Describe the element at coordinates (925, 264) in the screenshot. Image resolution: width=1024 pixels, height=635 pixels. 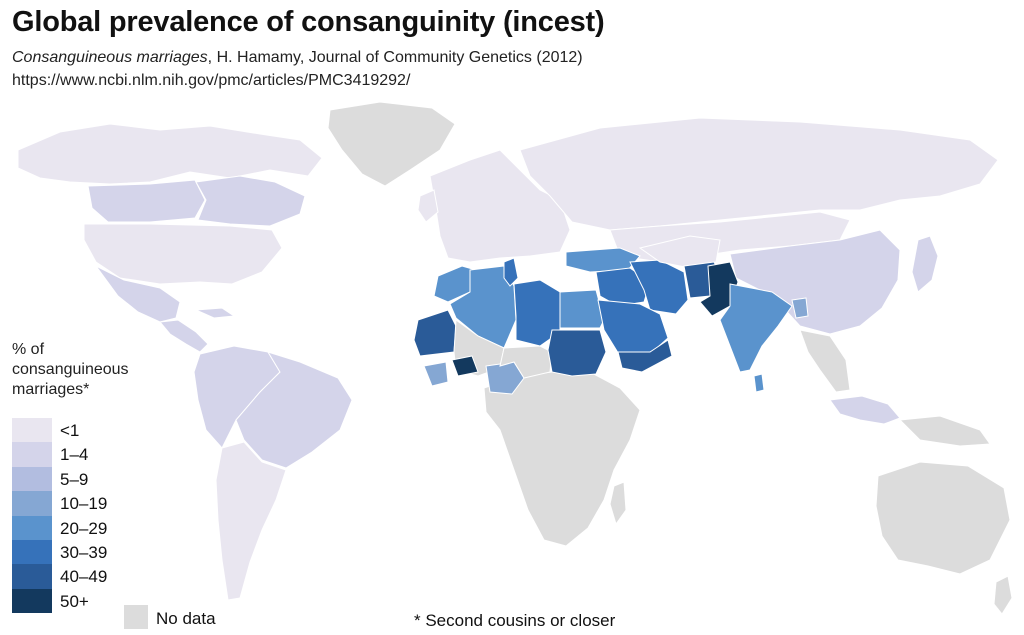
I see `region-japan` at that location.